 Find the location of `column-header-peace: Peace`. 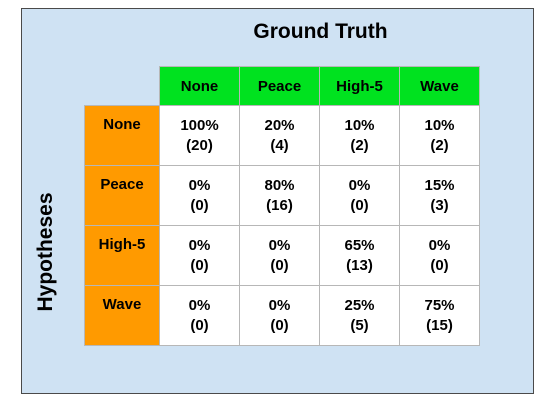

column-header-peace: Peace is located at coordinates (279, 86).